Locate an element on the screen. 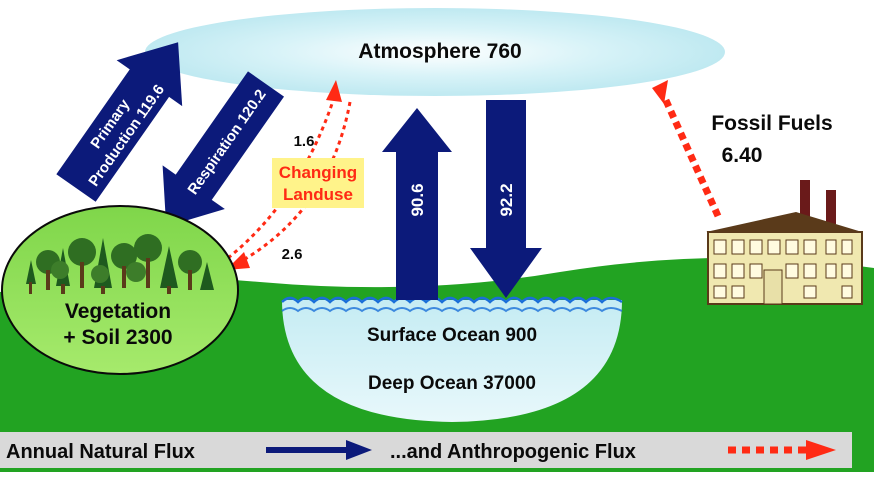 The height and width of the screenshot is (477, 874). vegetation-reservoir: Vegetation + Soil 2300 is located at coordinates (120, 290).